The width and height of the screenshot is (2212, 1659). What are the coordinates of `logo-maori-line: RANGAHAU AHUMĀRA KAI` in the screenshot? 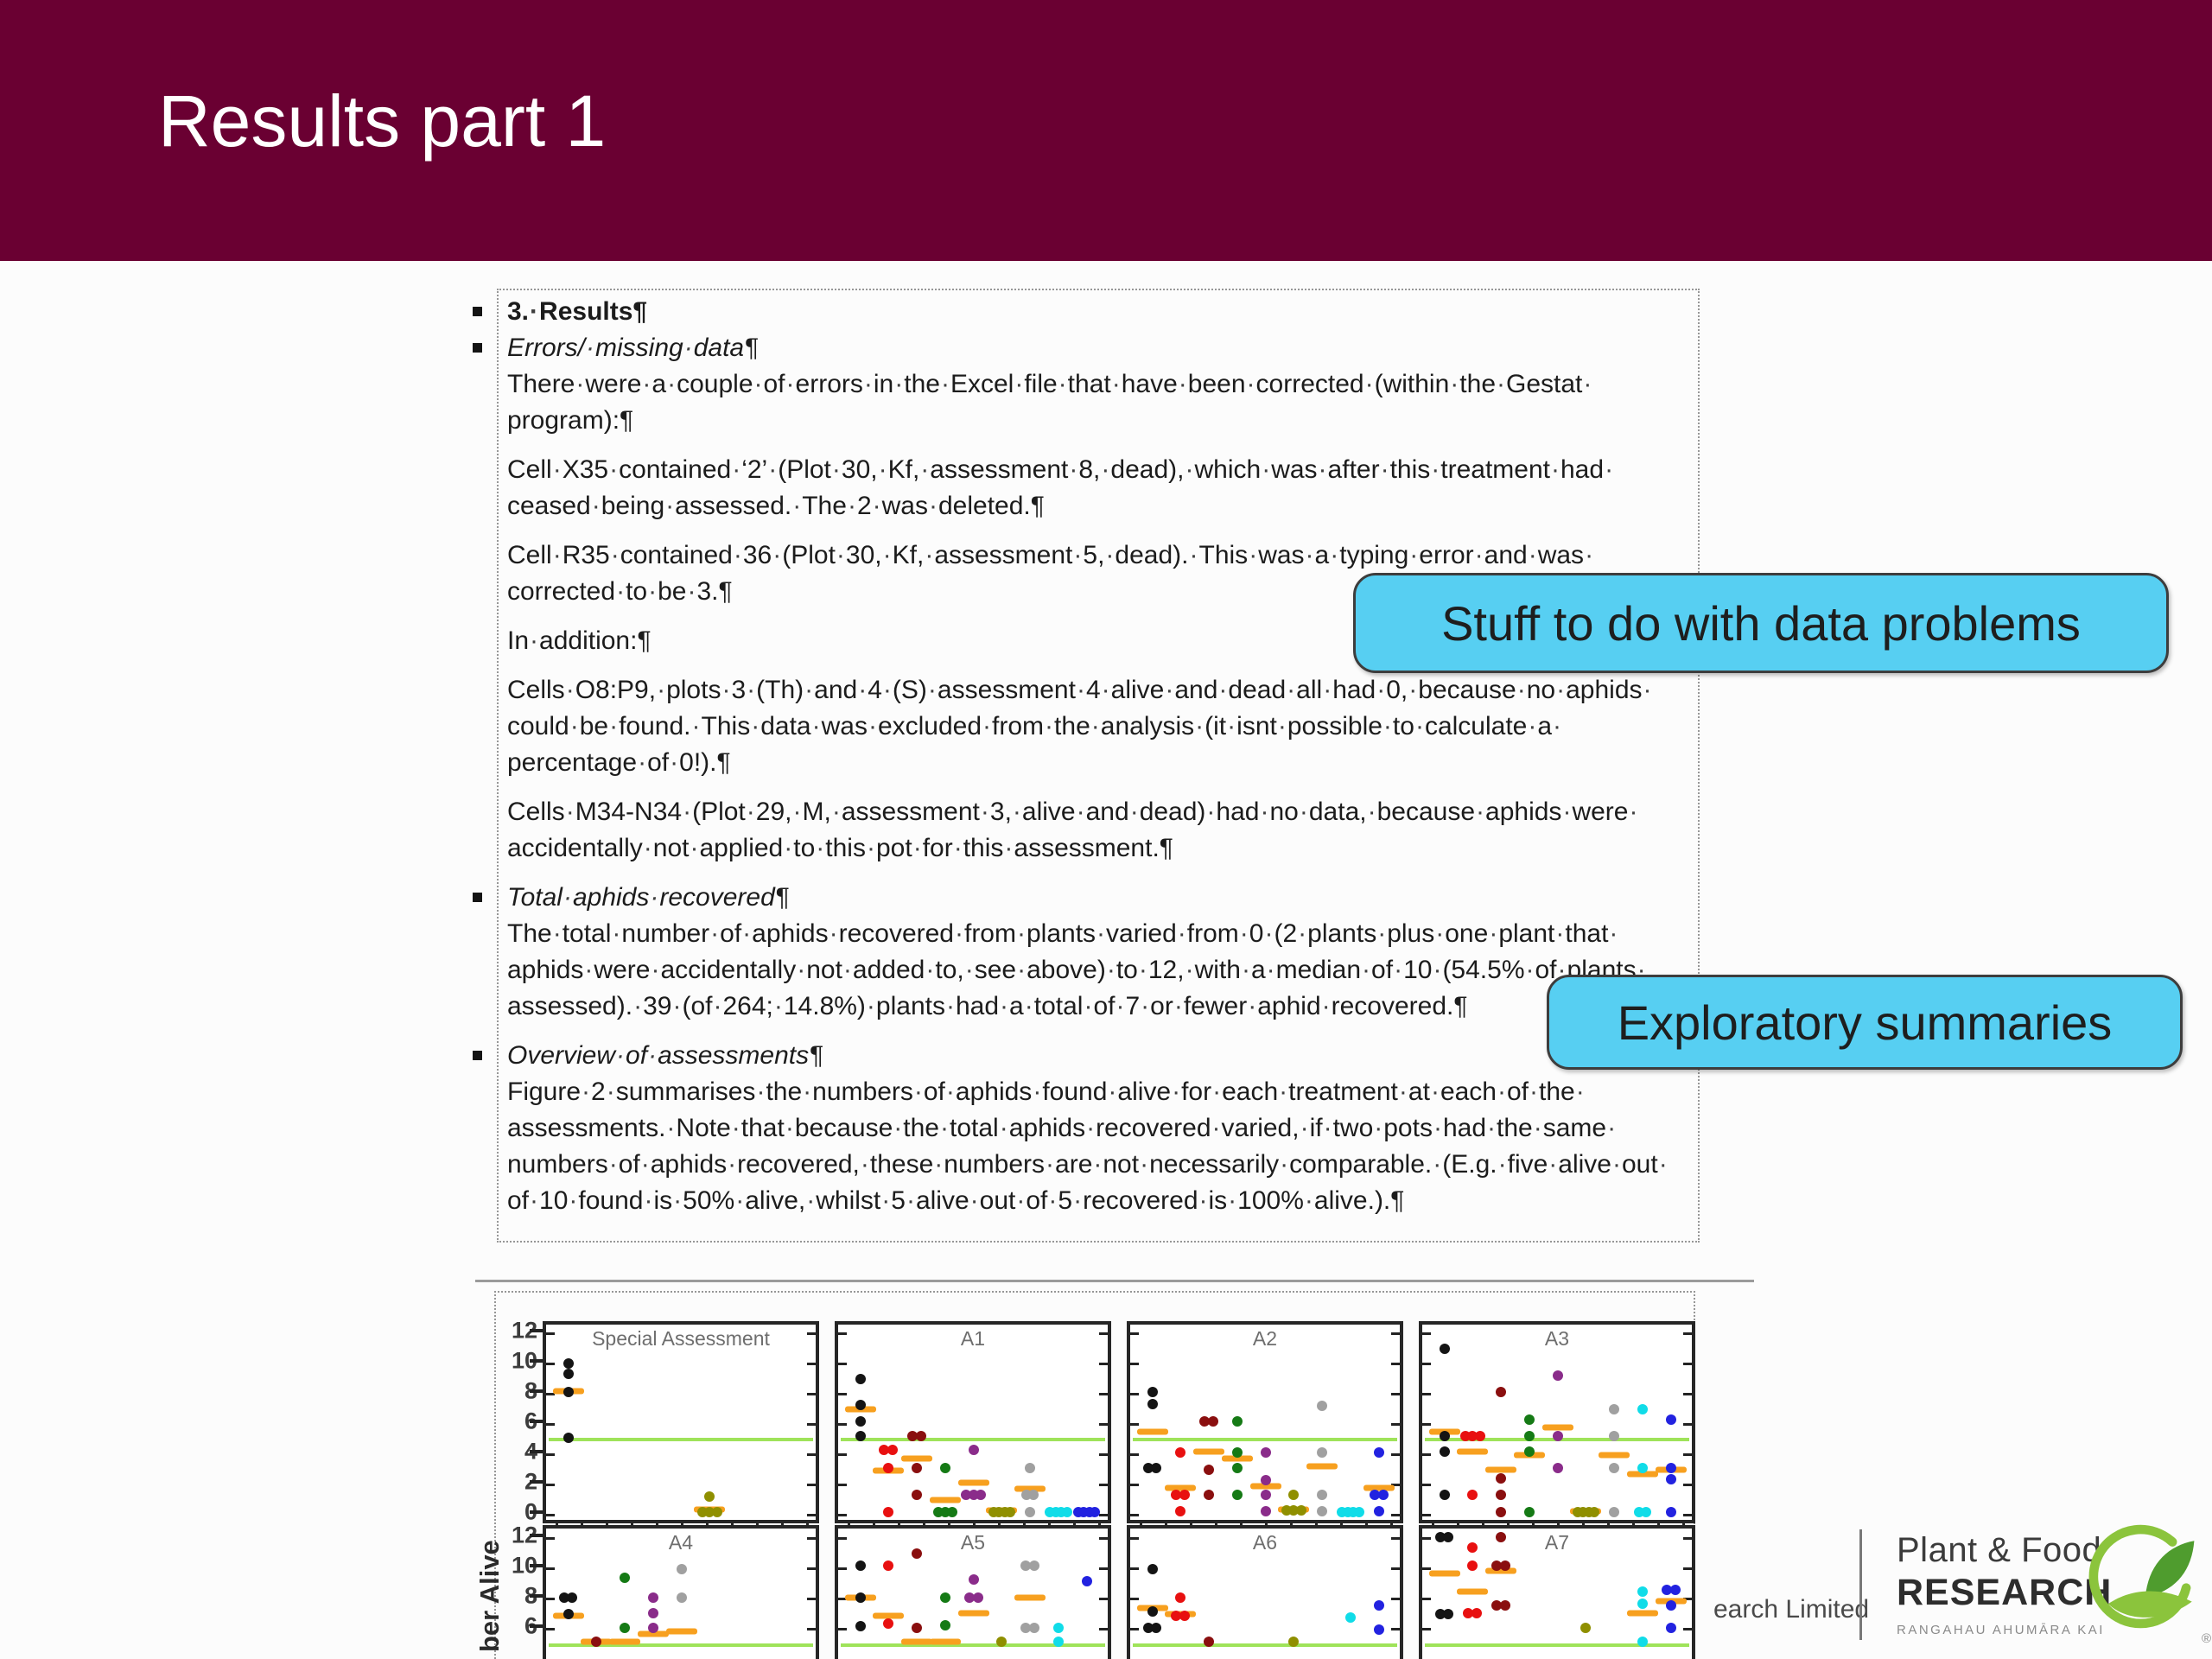 It's located at (2001, 1630).